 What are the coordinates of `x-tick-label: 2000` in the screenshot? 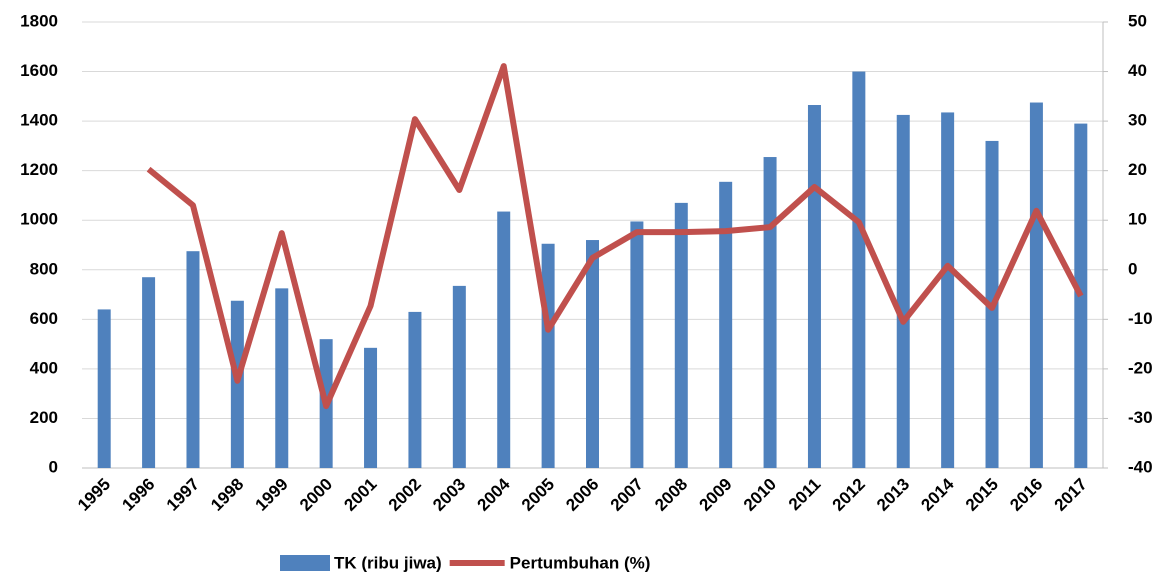 It's located at (316, 495).